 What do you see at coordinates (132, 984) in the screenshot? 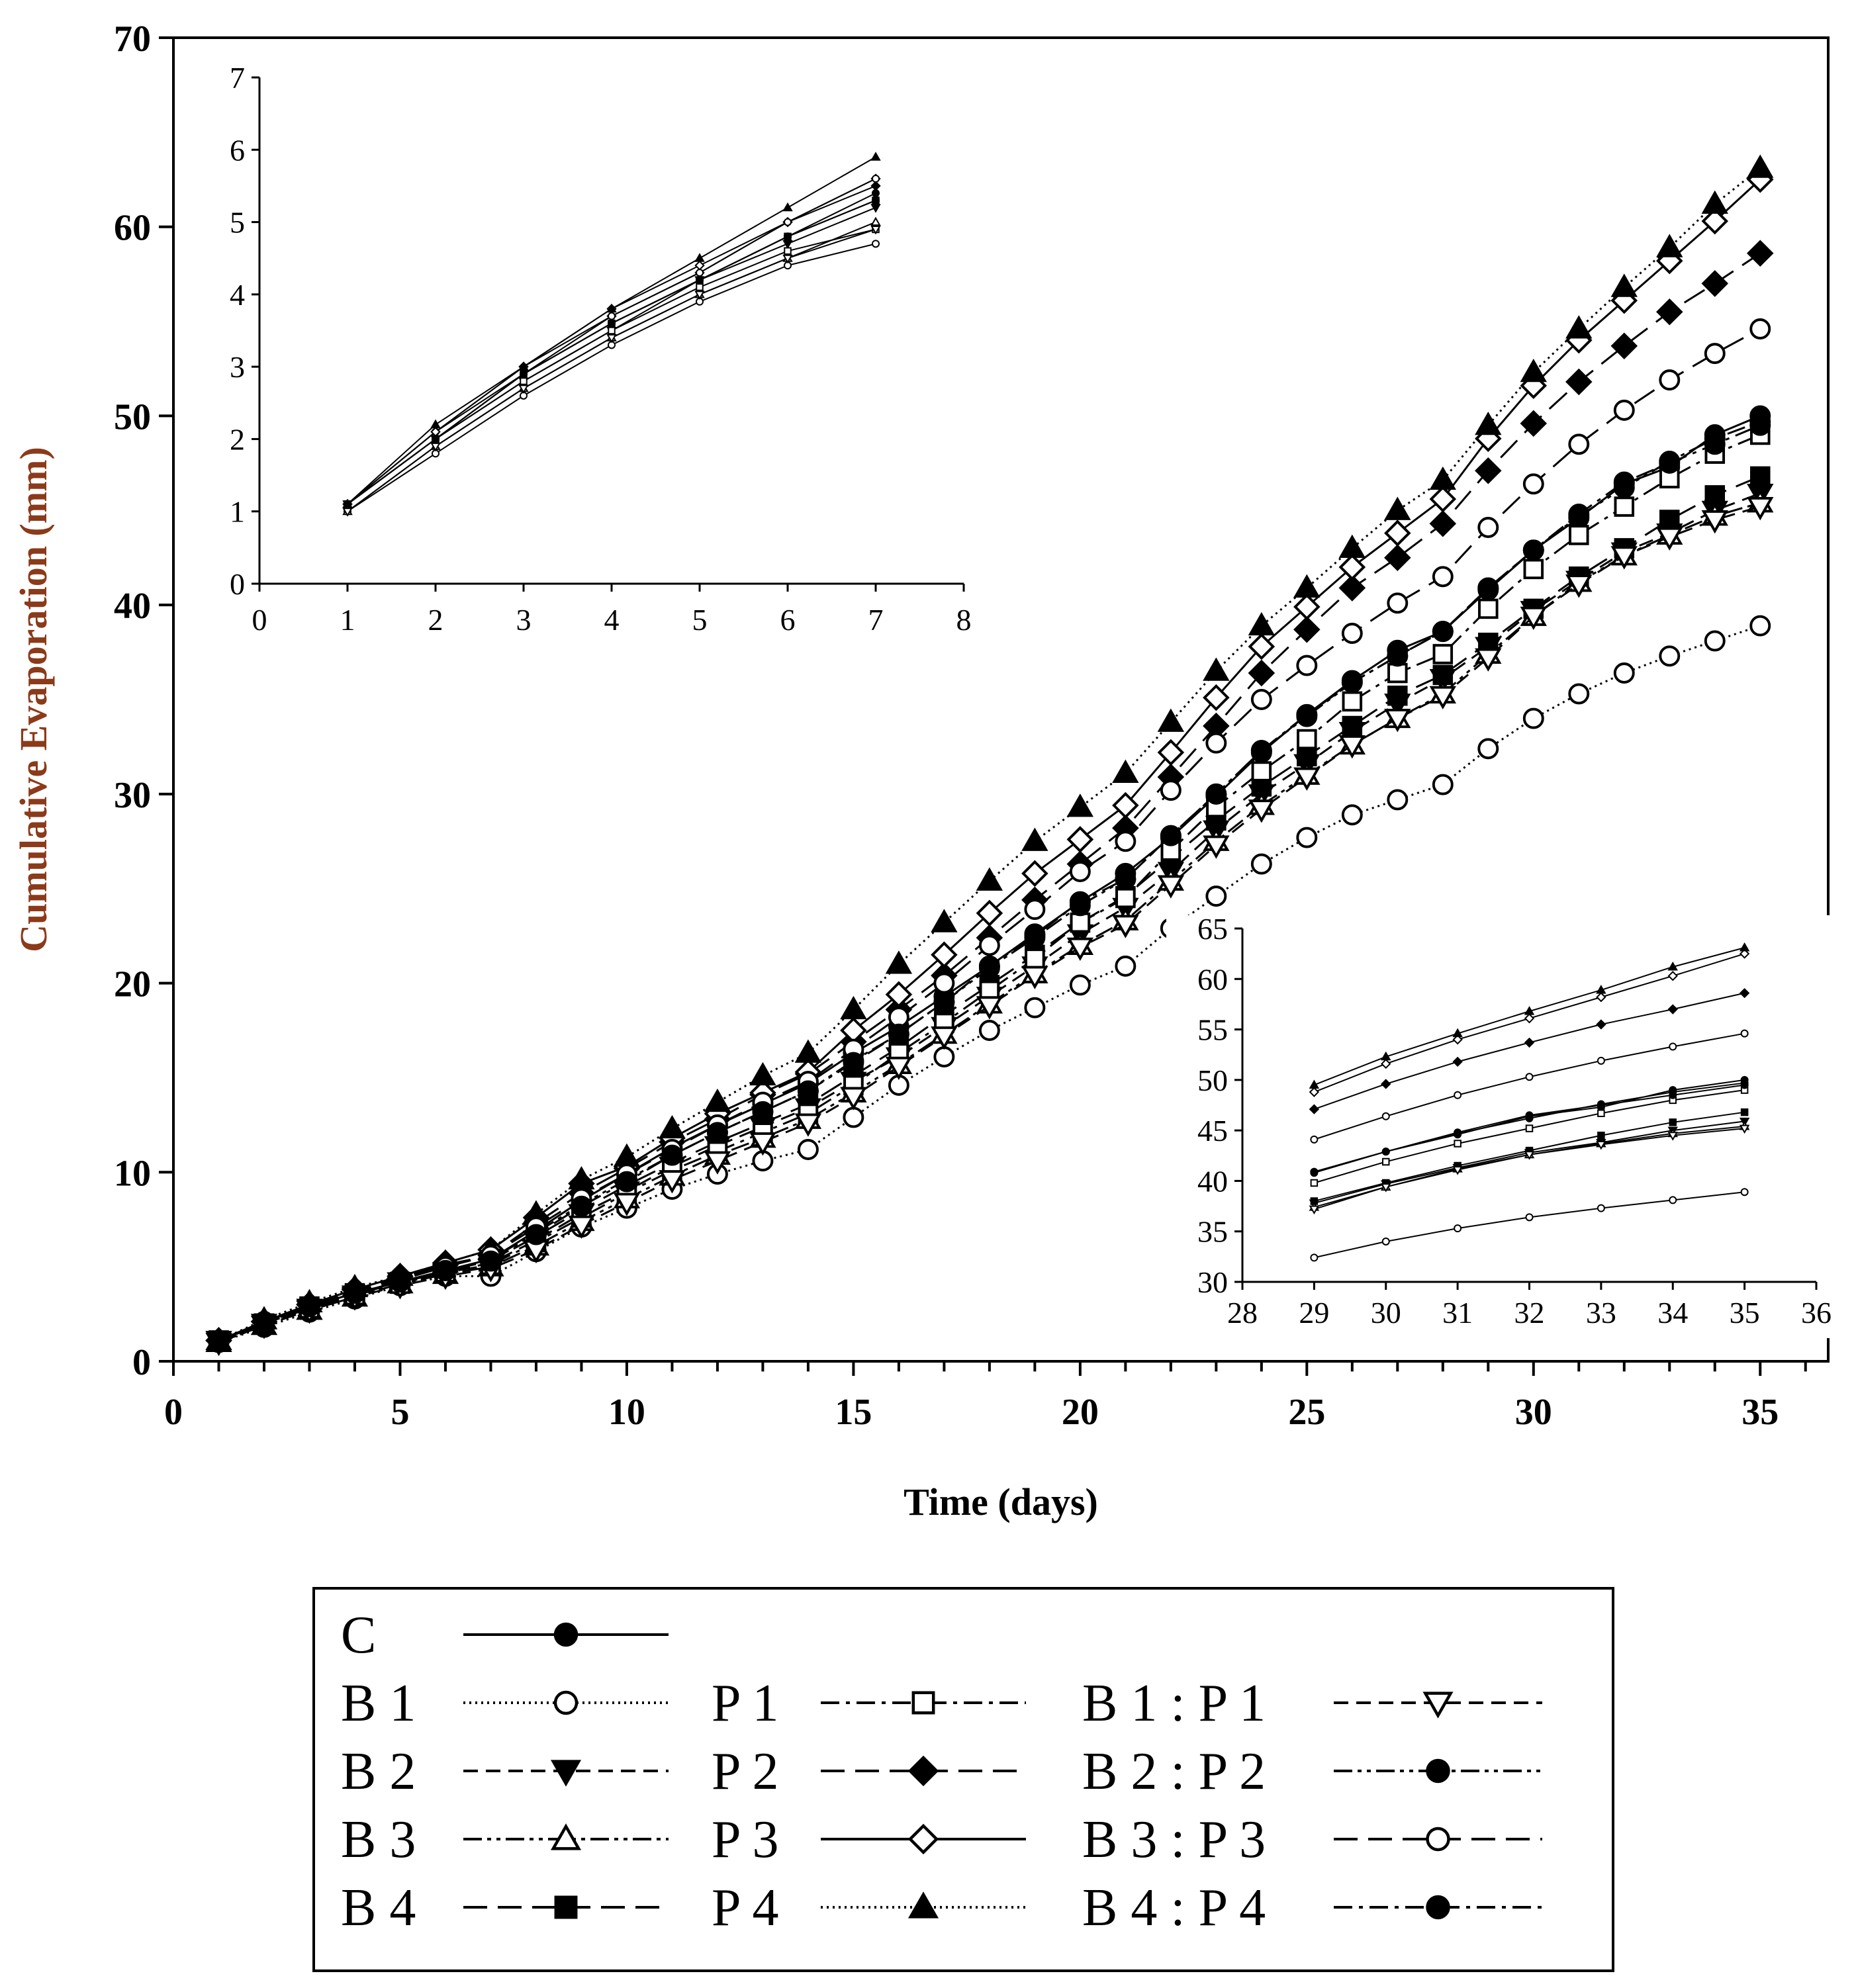
I see `y-tick-label: 20` at bounding box center [132, 984].